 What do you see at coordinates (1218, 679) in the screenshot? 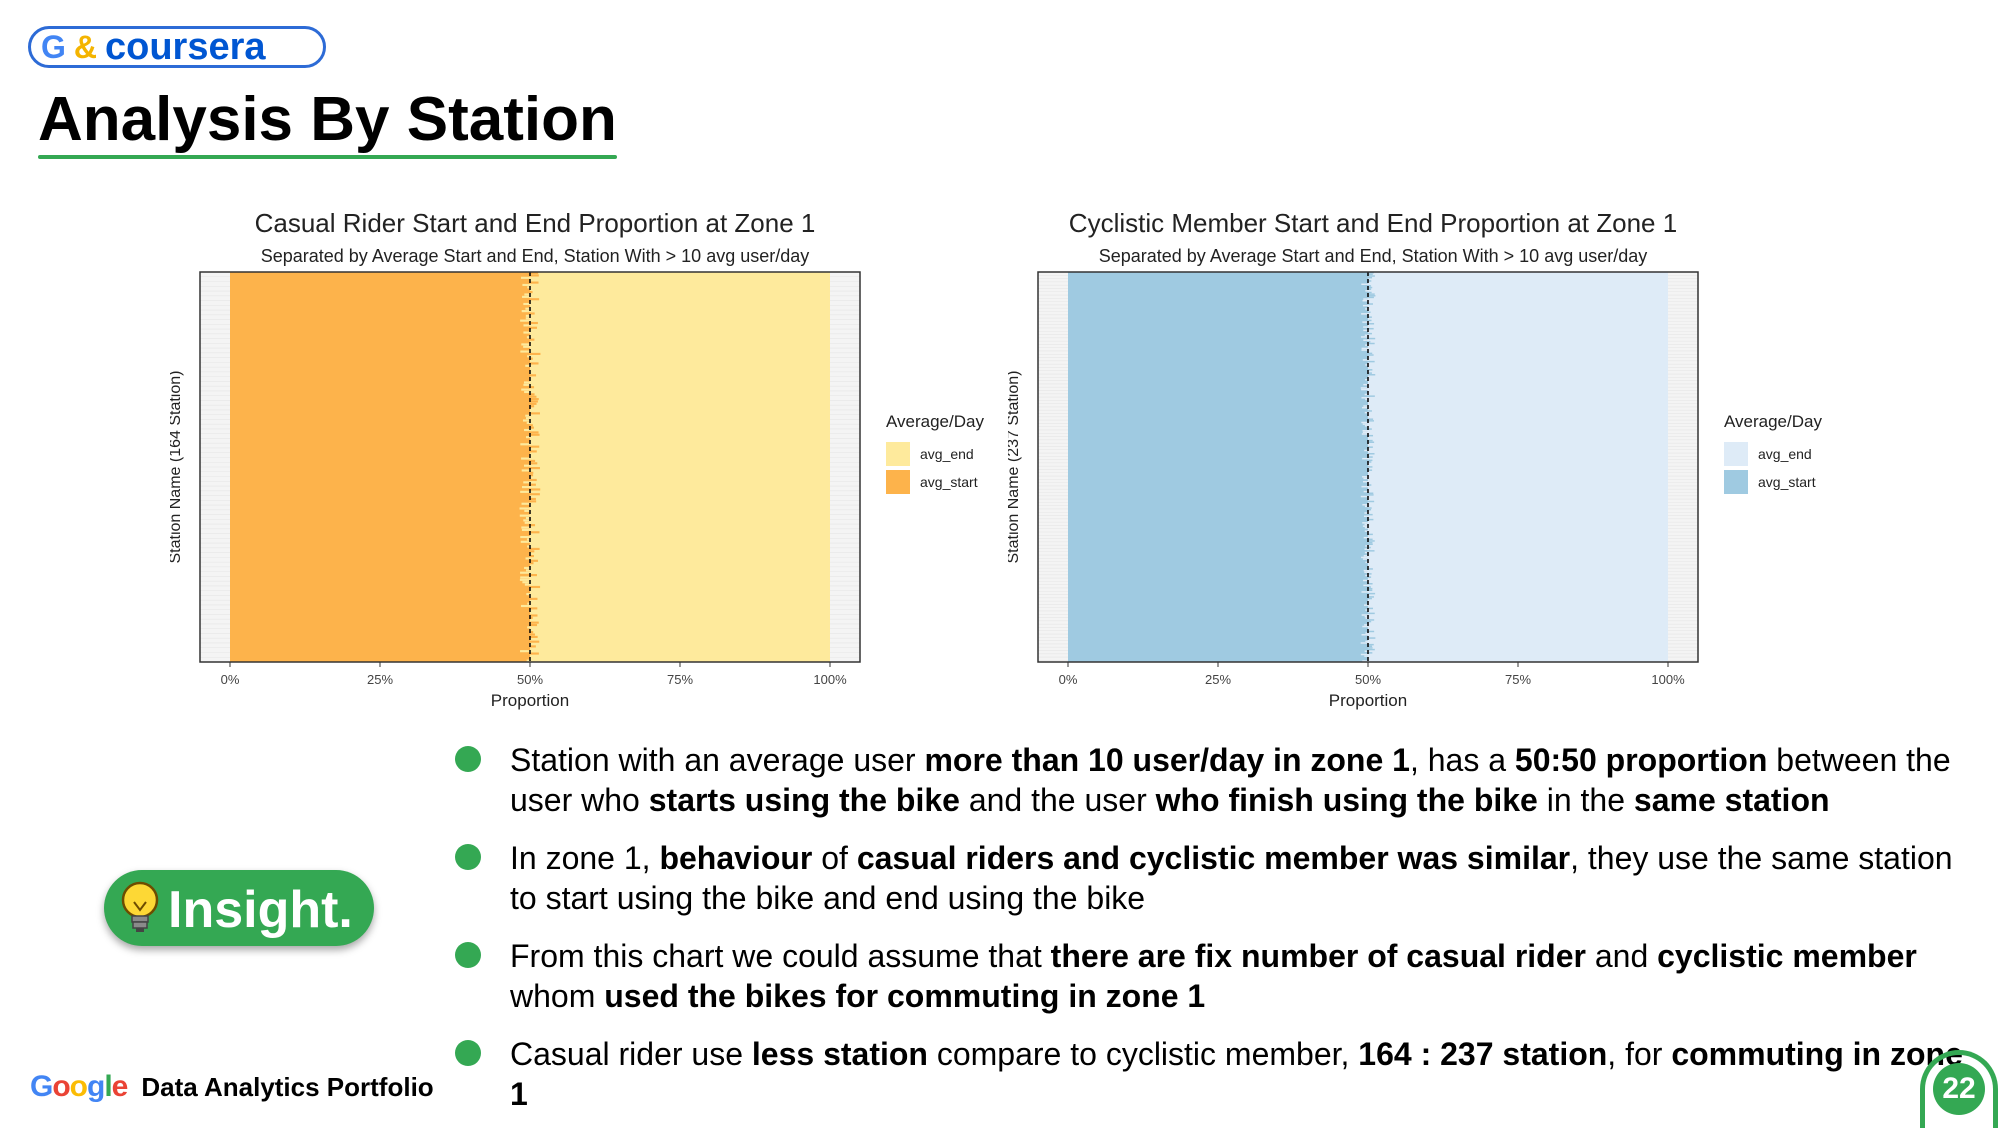
I see `x-tick-label: 25%` at bounding box center [1218, 679].